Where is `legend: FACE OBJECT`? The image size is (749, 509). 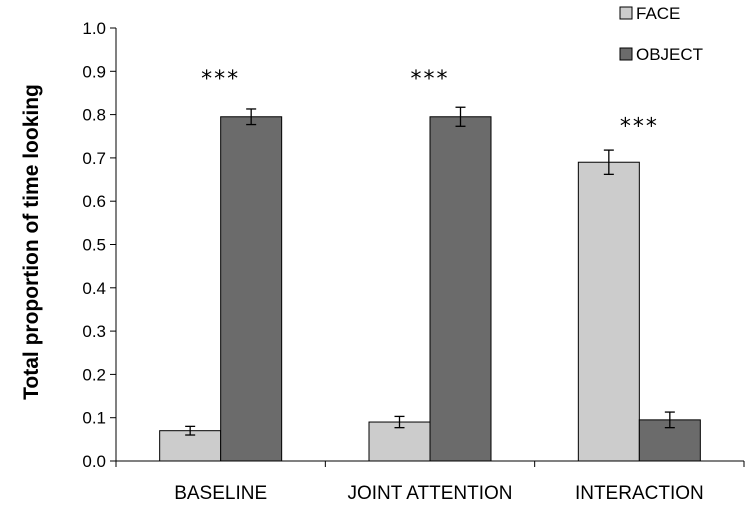
legend: FACE OBJECT is located at coordinates (661, 34).